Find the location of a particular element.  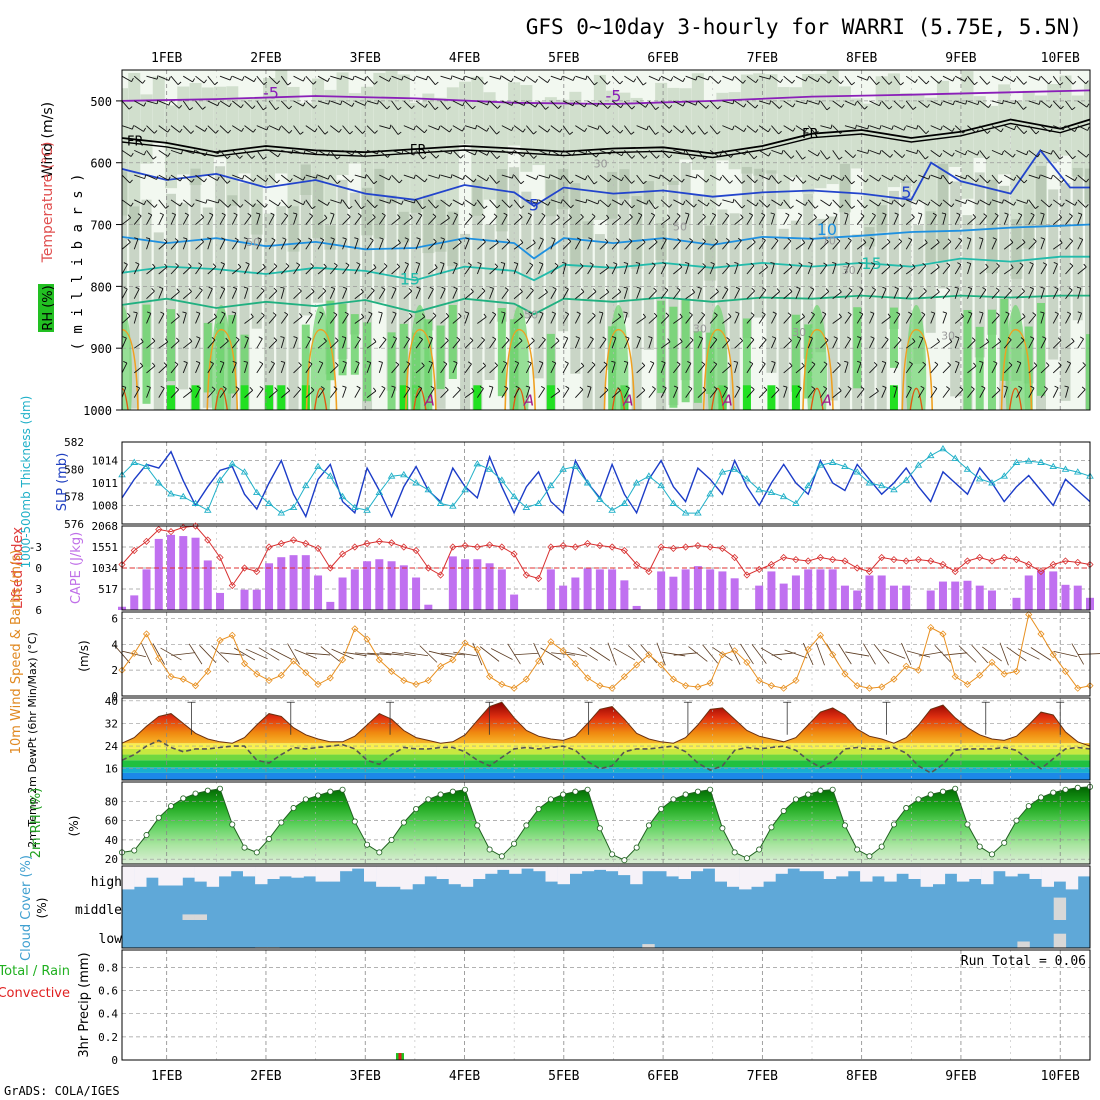

cloud-units-label: (%) is located at coordinates (42, 908).